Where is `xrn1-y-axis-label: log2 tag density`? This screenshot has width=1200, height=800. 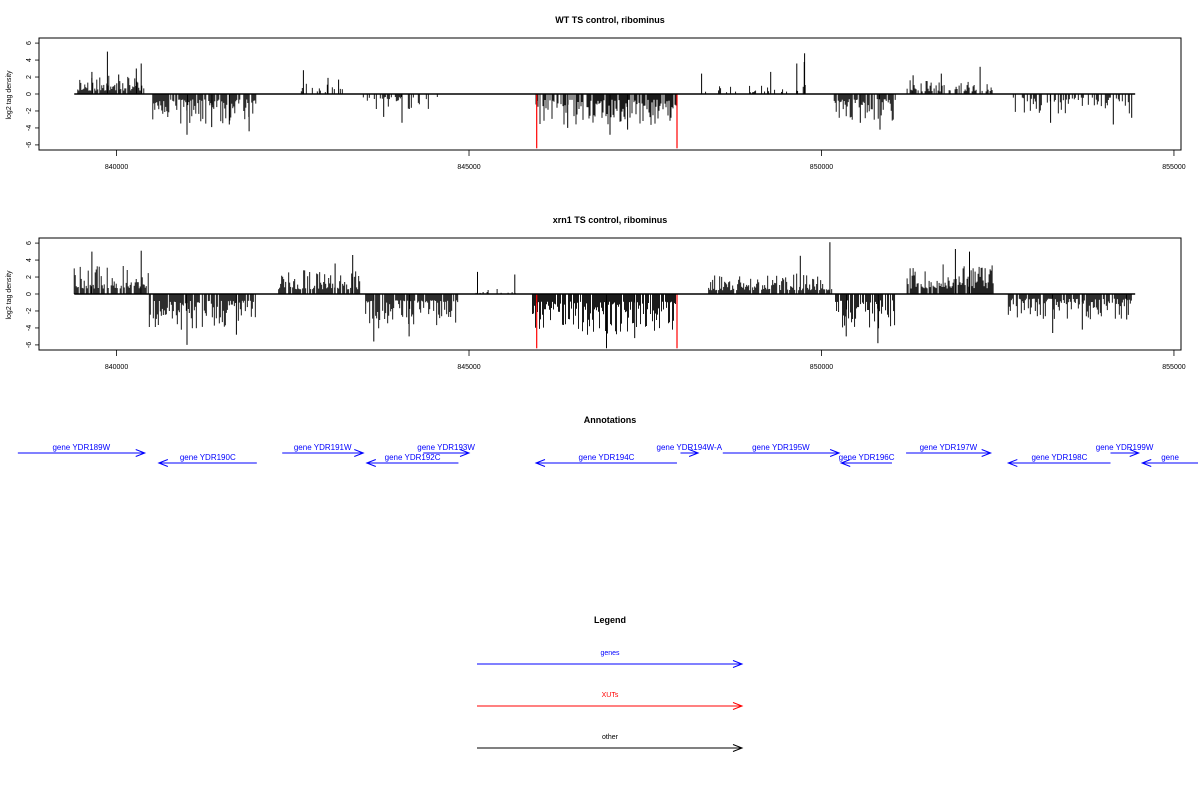
xrn1-y-axis-label: log2 tag density is located at coordinates (9, 295).